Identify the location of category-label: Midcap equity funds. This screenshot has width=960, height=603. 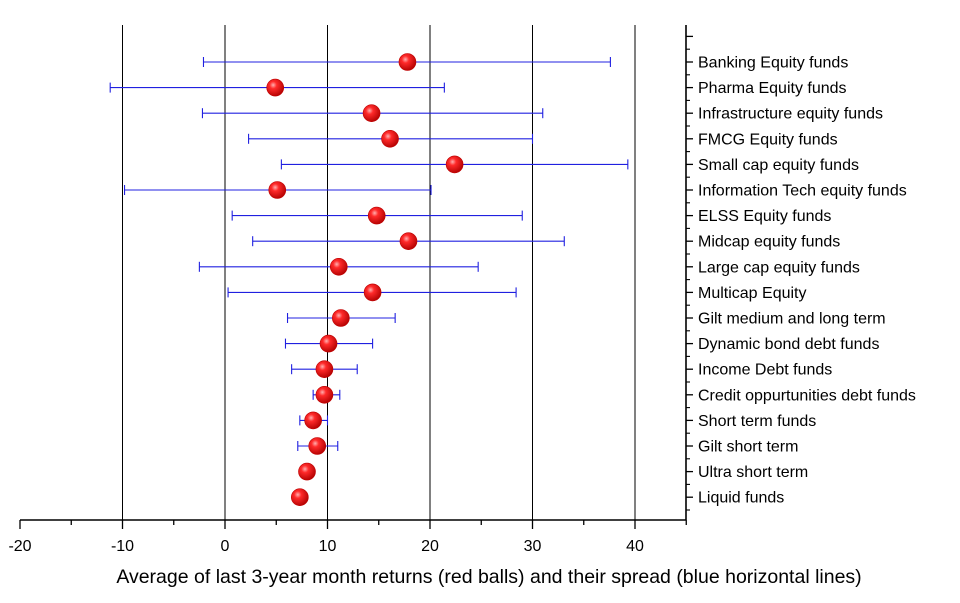
(769, 242).